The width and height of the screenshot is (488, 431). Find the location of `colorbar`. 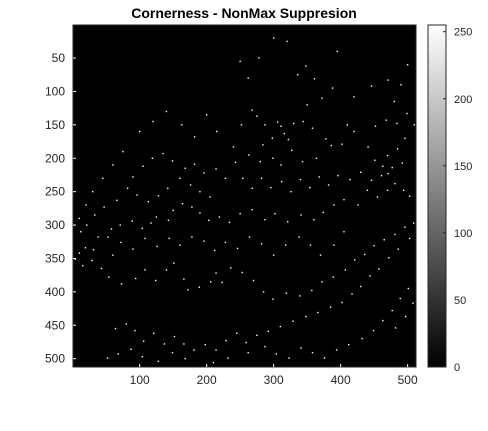

colorbar is located at coordinates (437, 196).